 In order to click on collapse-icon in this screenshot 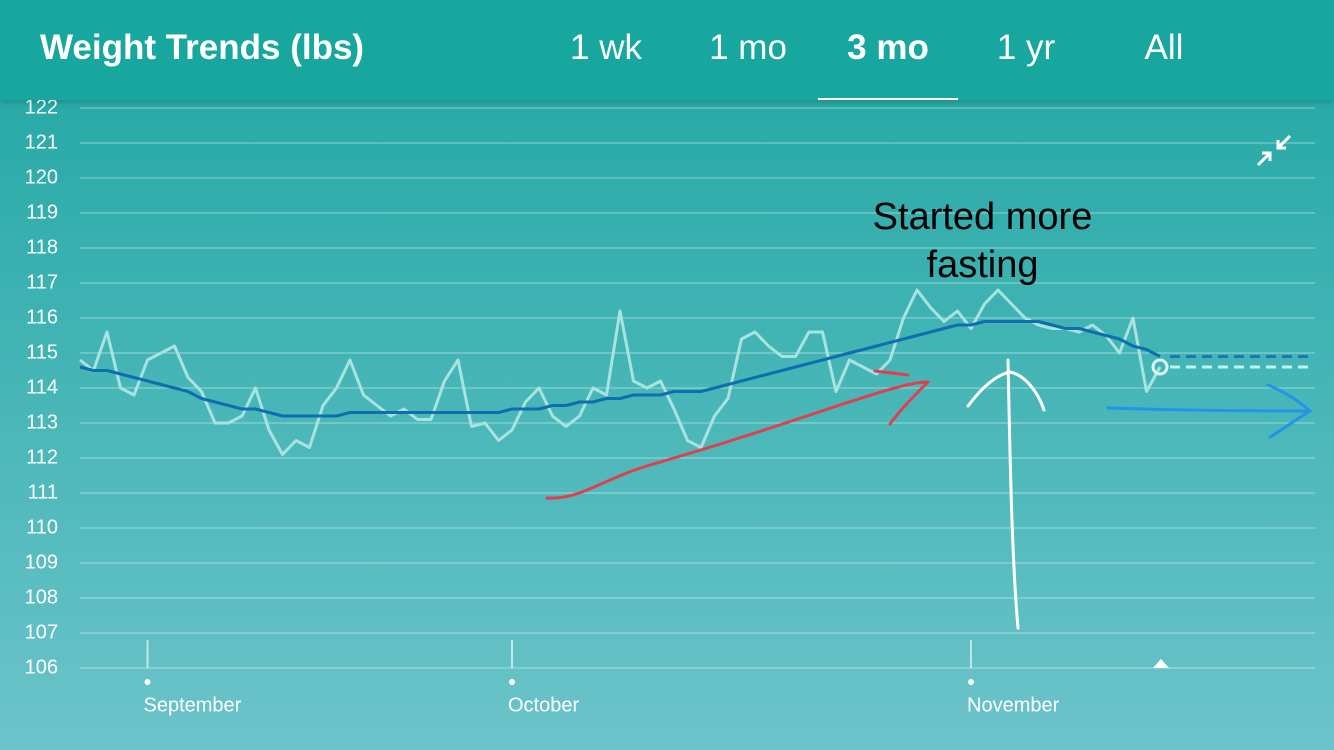, I will do `click(1274, 150)`.